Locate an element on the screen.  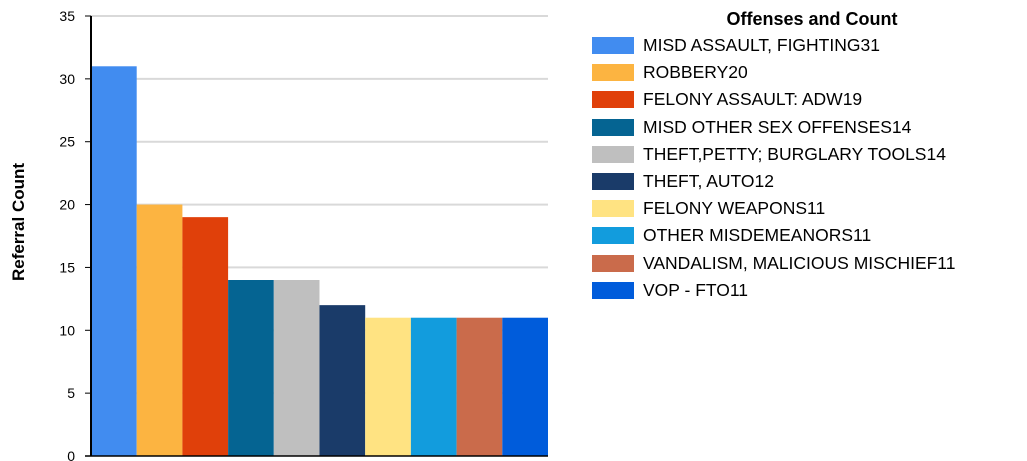
legend-title: Offenses and Count is located at coordinates (812, 19).